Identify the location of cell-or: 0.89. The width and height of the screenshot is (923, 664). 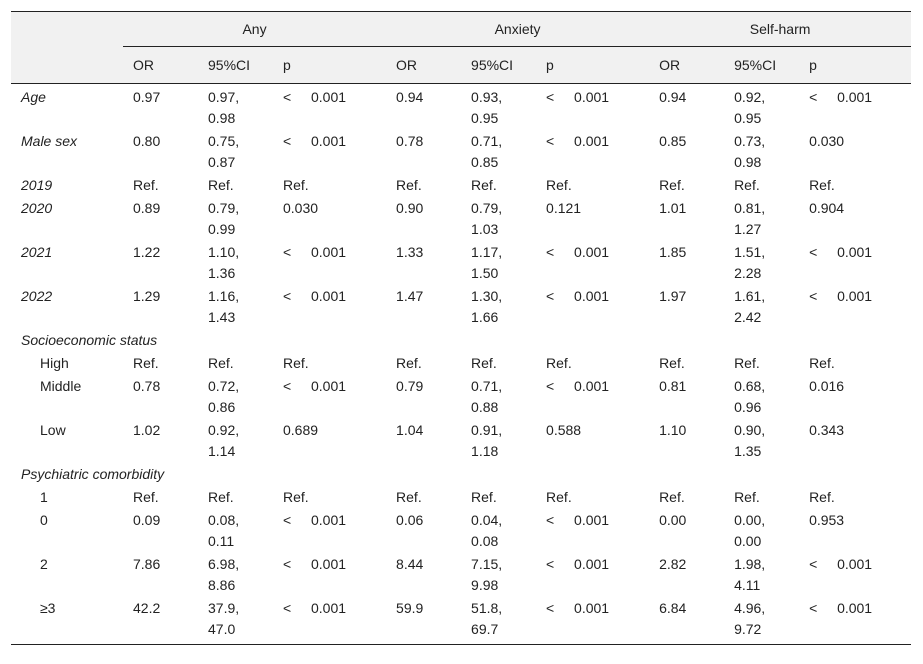
(147, 208).